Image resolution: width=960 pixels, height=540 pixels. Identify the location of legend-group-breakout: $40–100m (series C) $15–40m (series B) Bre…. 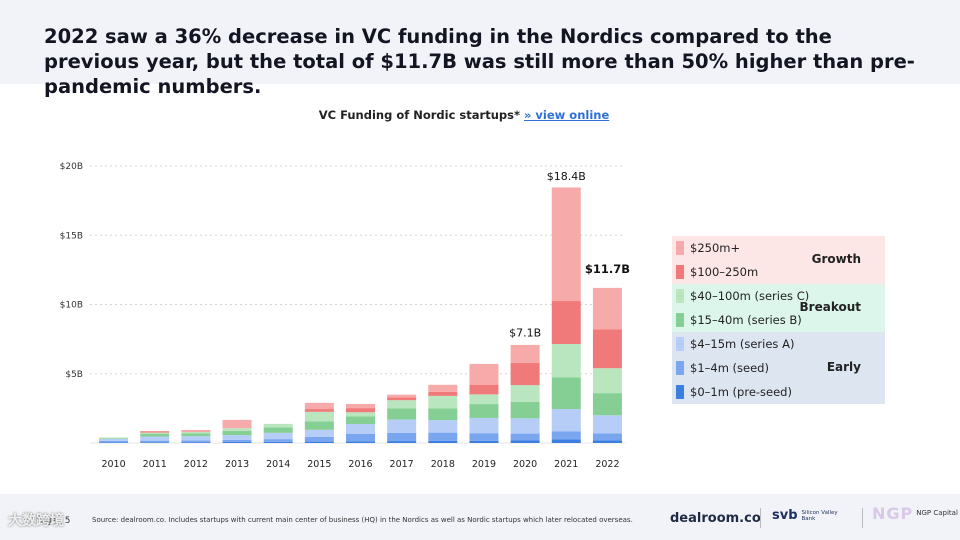
(778, 308).